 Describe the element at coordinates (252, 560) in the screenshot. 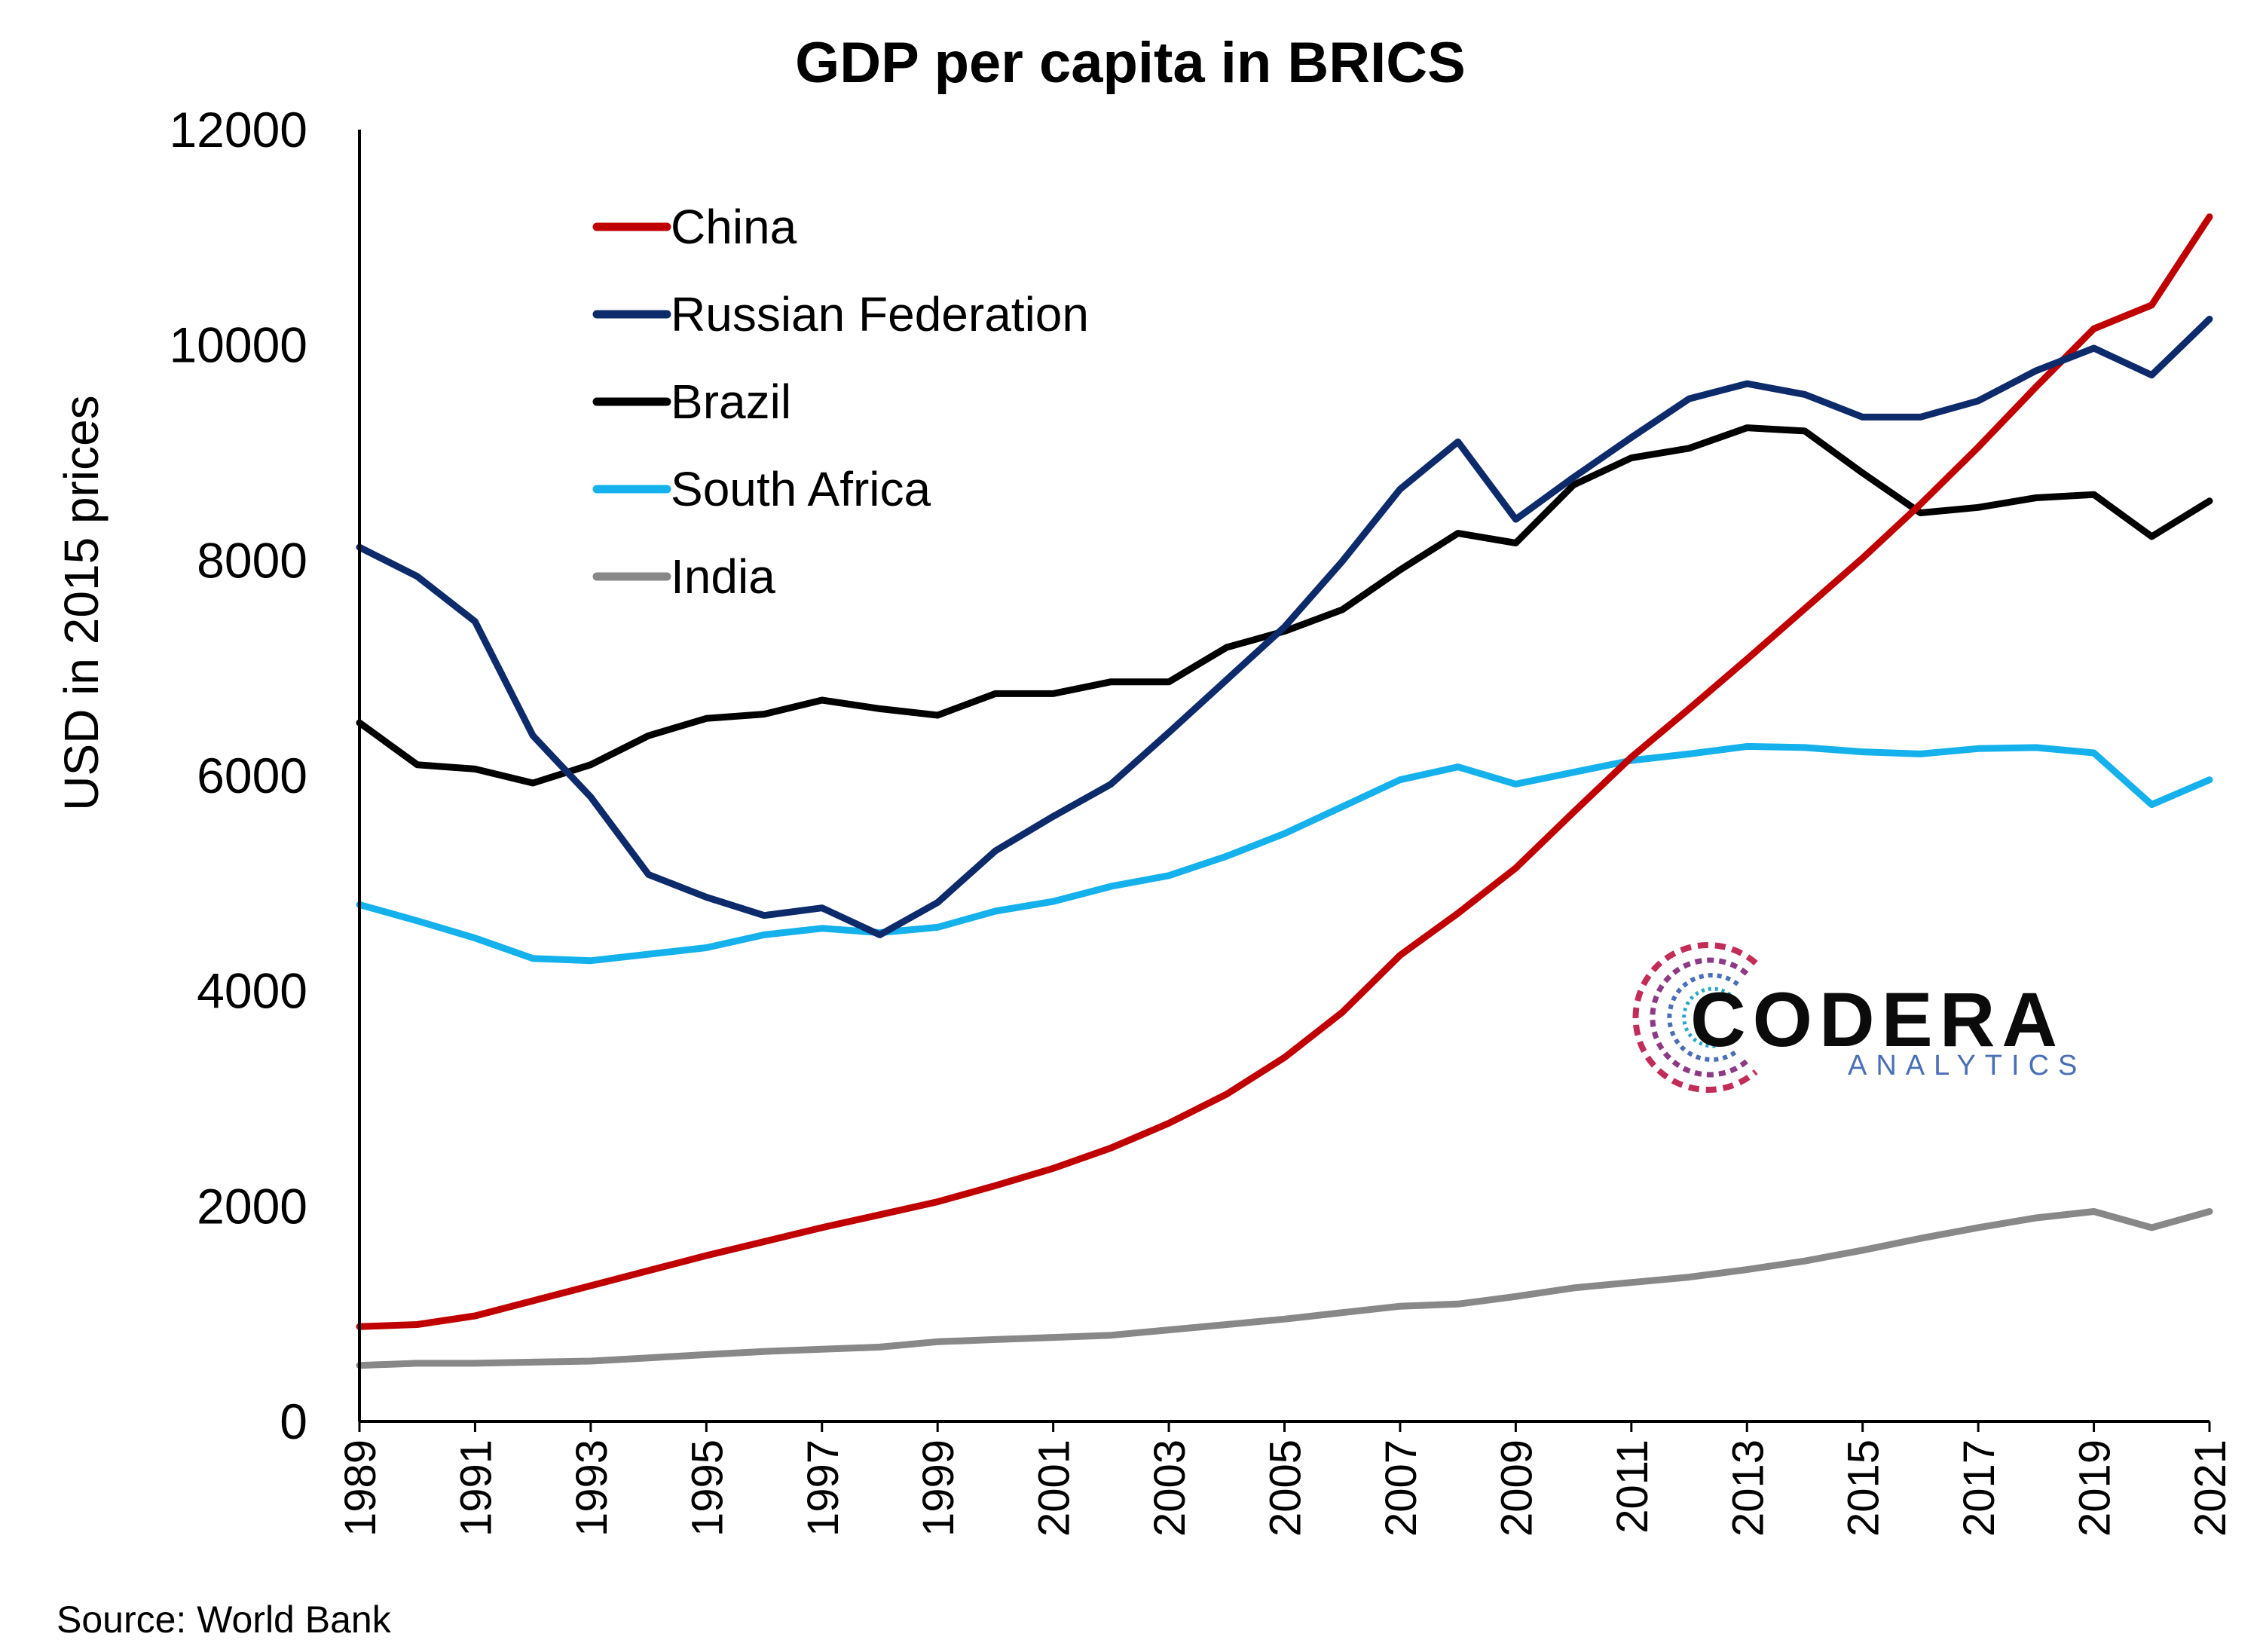

I see `y-tick-label: 8000` at that location.